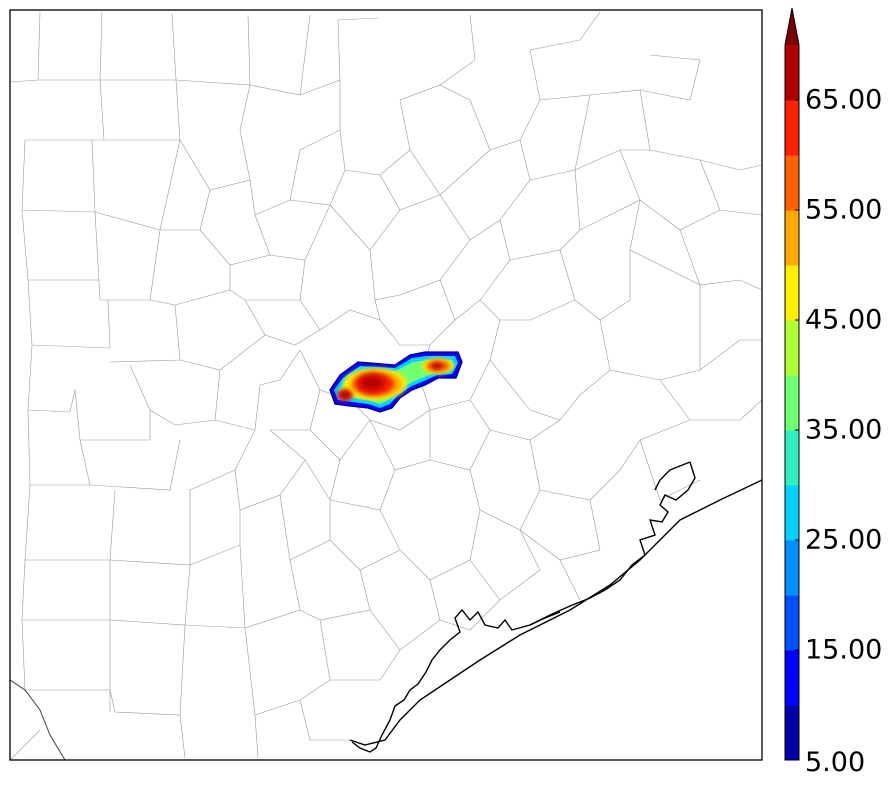 This screenshot has height=785, width=894. What do you see at coordinates (843, 650) in the screenshot?
I see `colorbar-tick-label: 15.00` at bounding box center [843, 650].